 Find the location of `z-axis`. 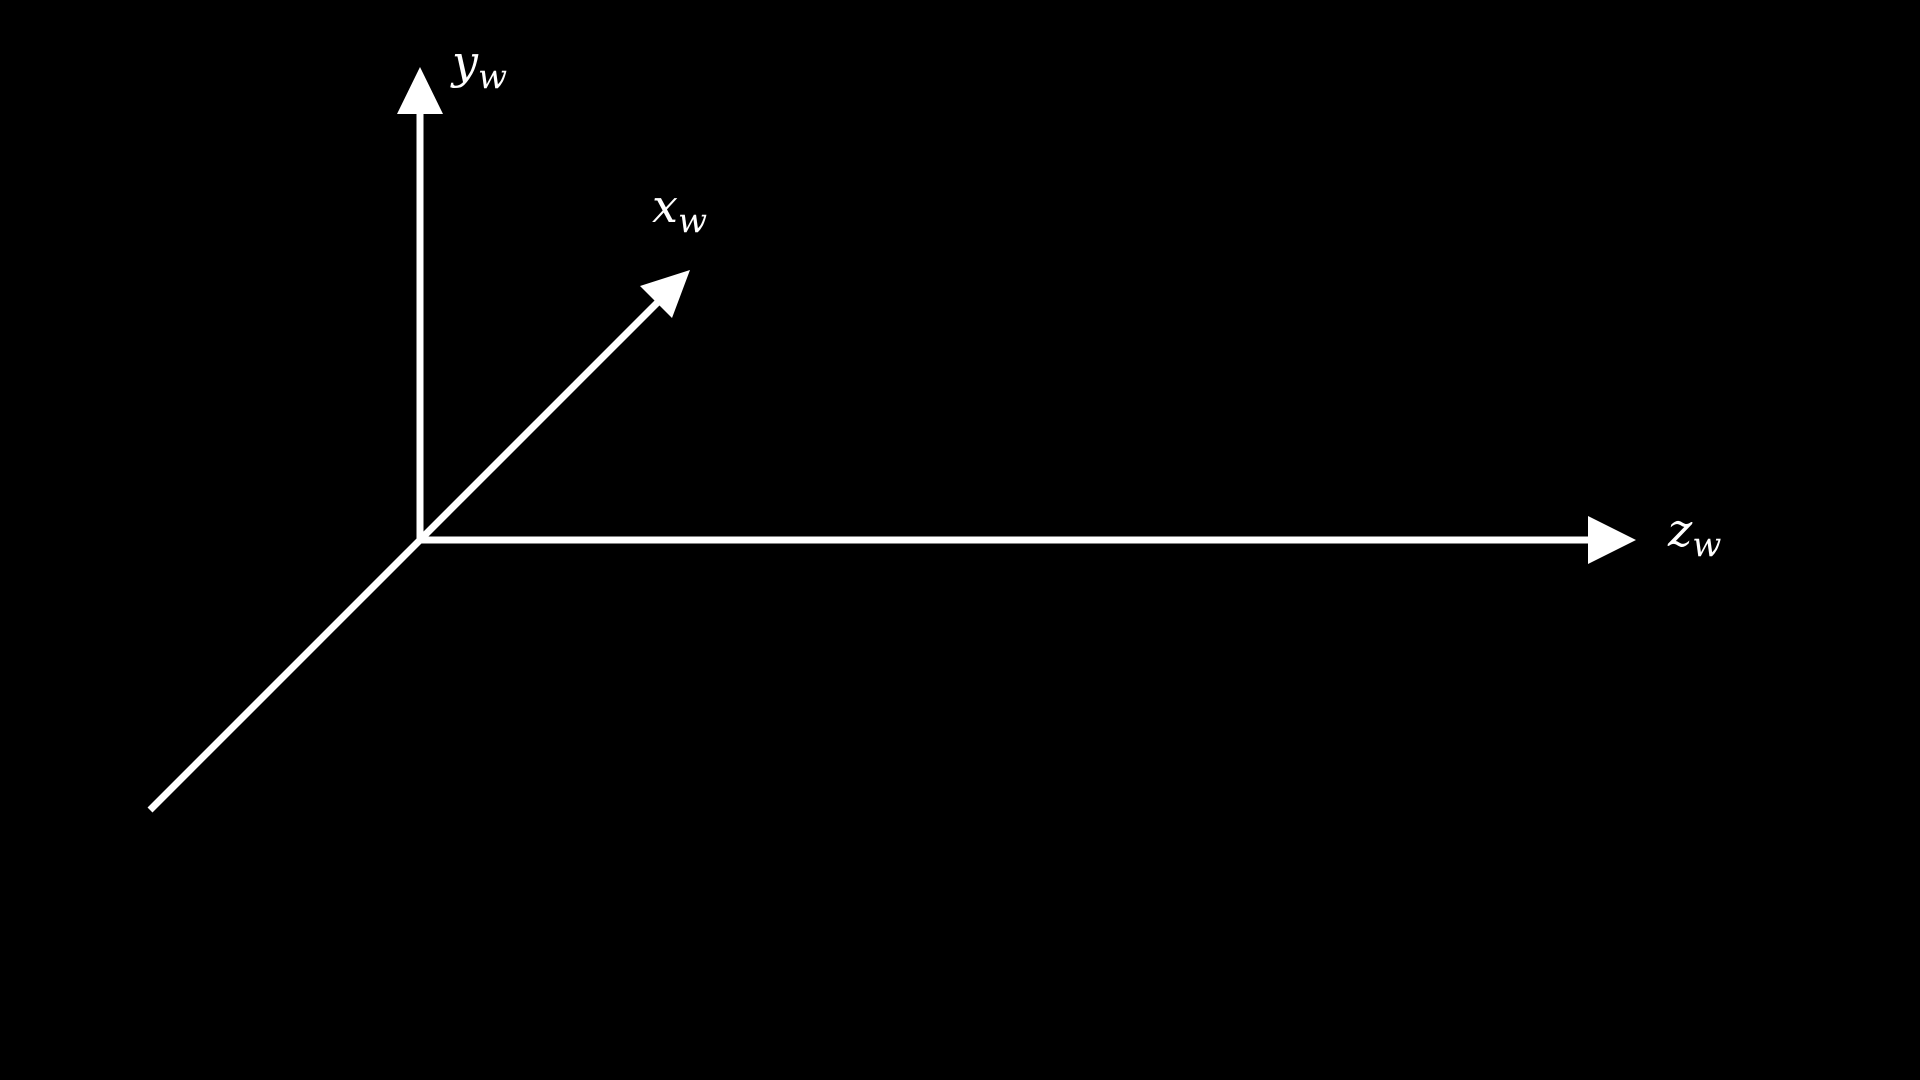

z-axis is located at coordinates (1028, 540).